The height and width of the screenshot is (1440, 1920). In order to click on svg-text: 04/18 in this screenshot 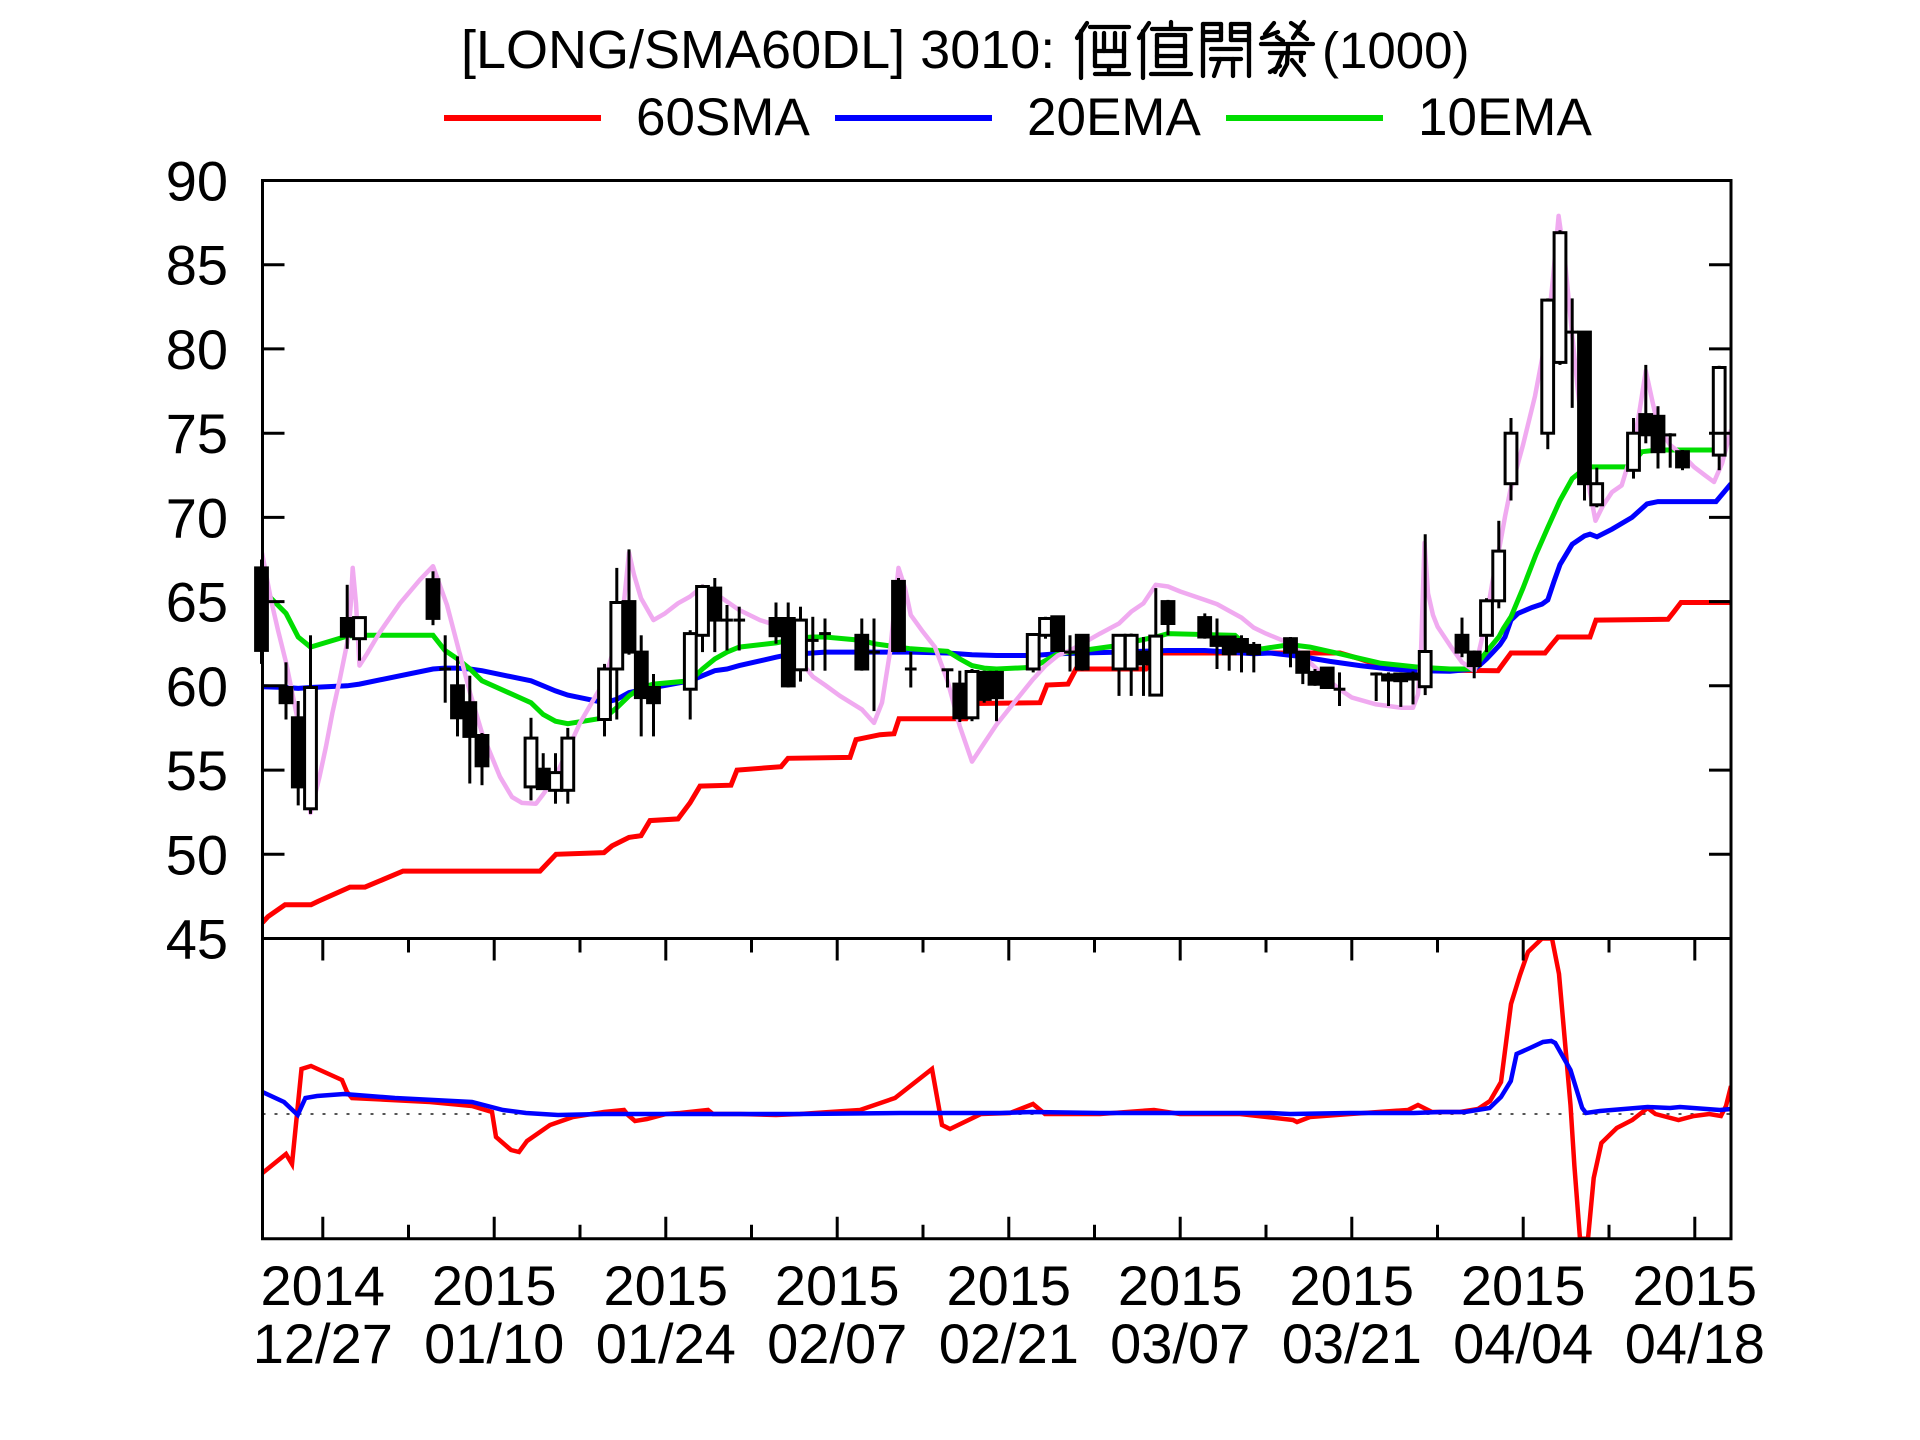, I will do `click(1695, 1343)`.